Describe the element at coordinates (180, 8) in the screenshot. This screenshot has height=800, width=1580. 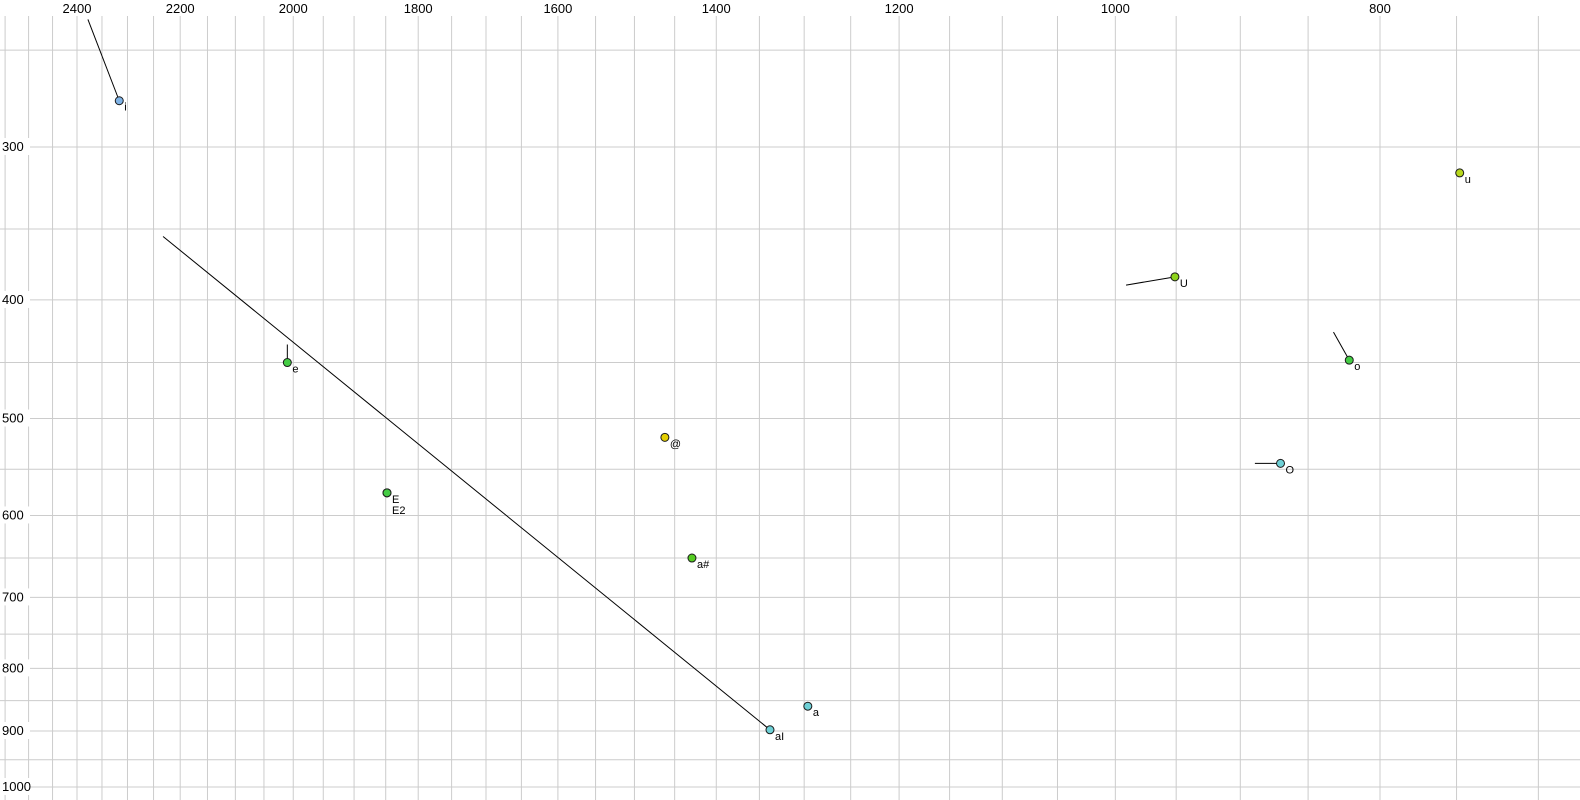
I see `x-axis-tick-label: 2200` at that location.